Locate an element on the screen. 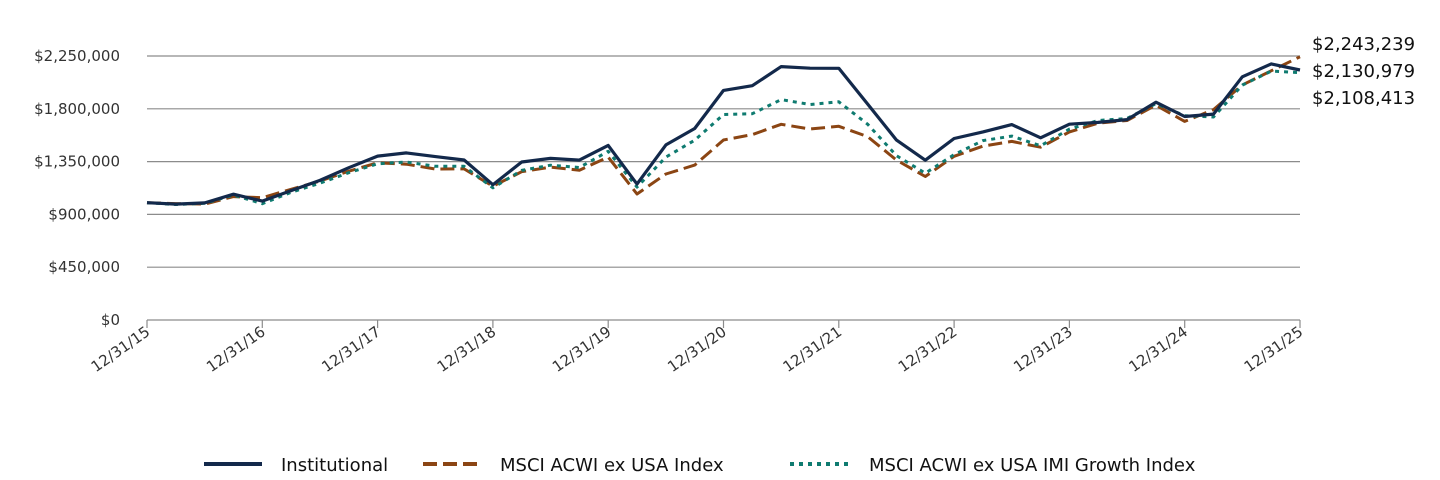 The image size is (1440, 480). legend-item-institutional: Institutional is located at coordinates (296, 465).